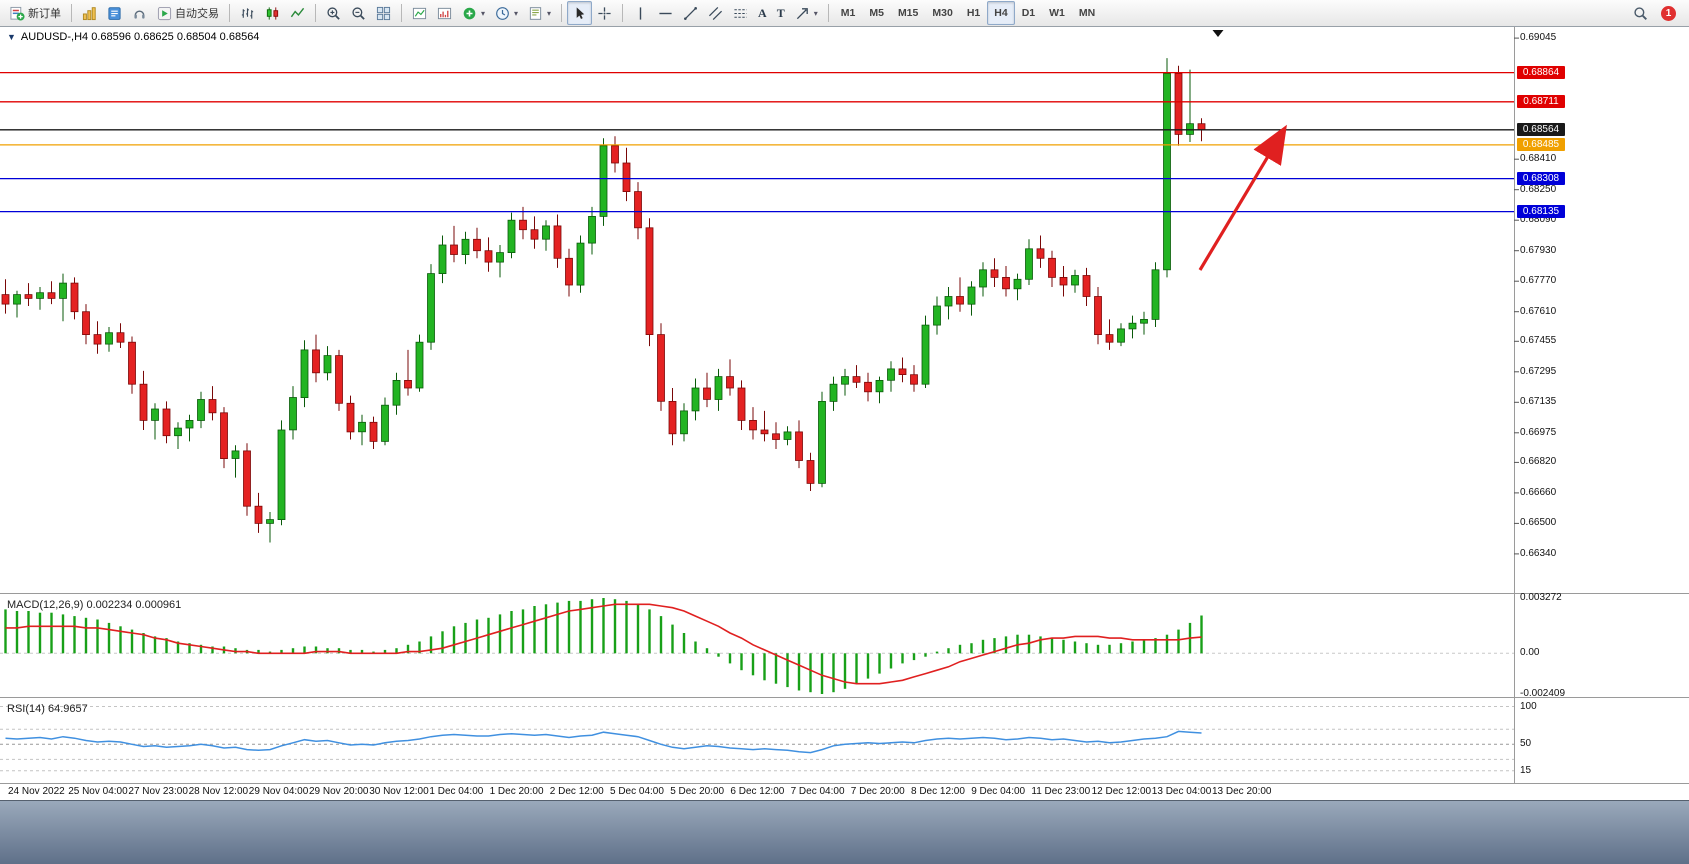 This screenshot has width=1689, height=864. I want to click on trendline-tool-button, so click(690, 13).